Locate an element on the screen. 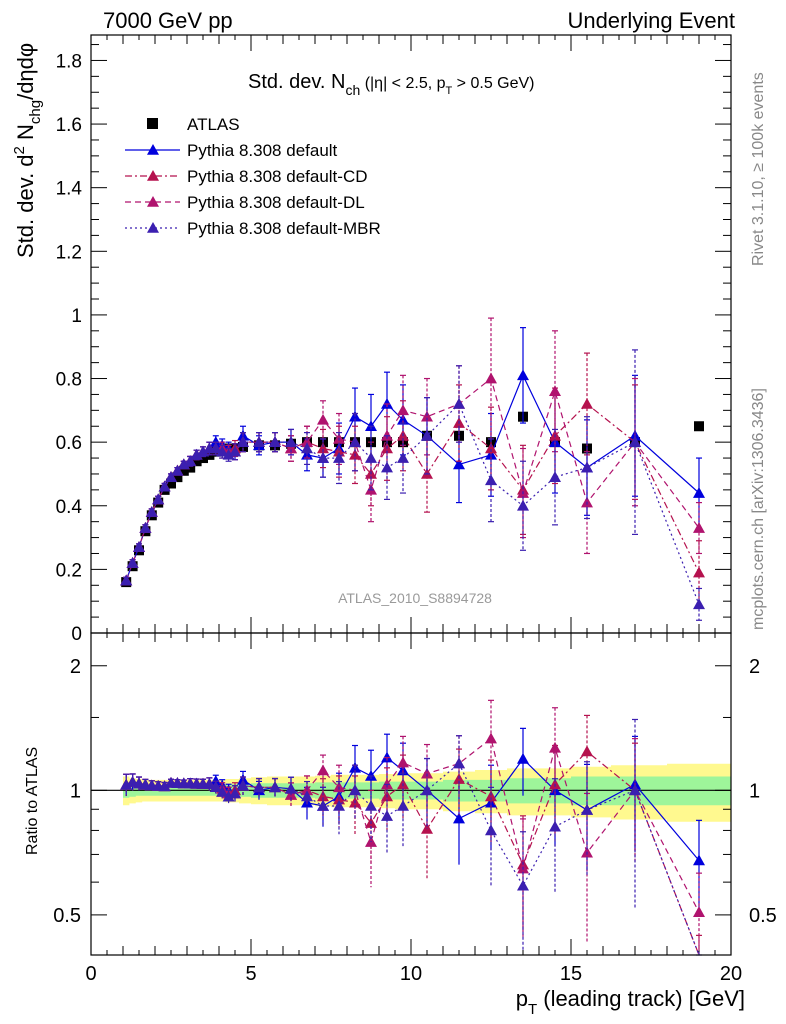 This screenshot has width=786, height=1024. y-tick-label: 0 is located at coordinates (76, 634).